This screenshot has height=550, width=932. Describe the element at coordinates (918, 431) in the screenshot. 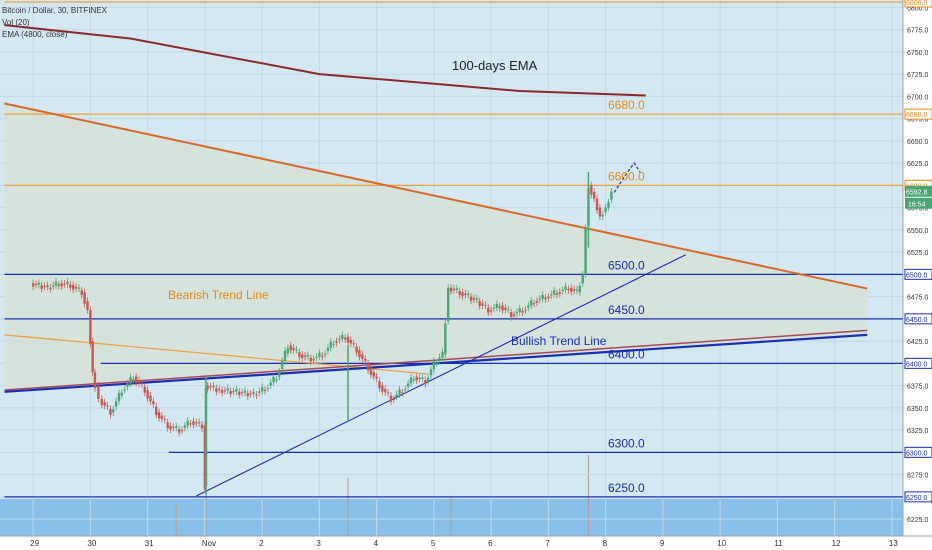

I see `price-tick-label: 6325.0` at that location.